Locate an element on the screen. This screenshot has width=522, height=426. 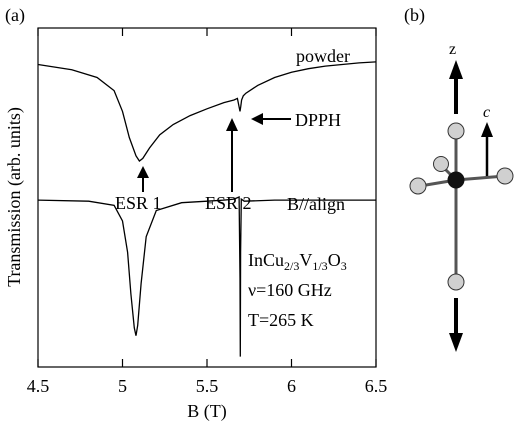
x-tick-label: 5.5 is located at coordinates (207, 386).